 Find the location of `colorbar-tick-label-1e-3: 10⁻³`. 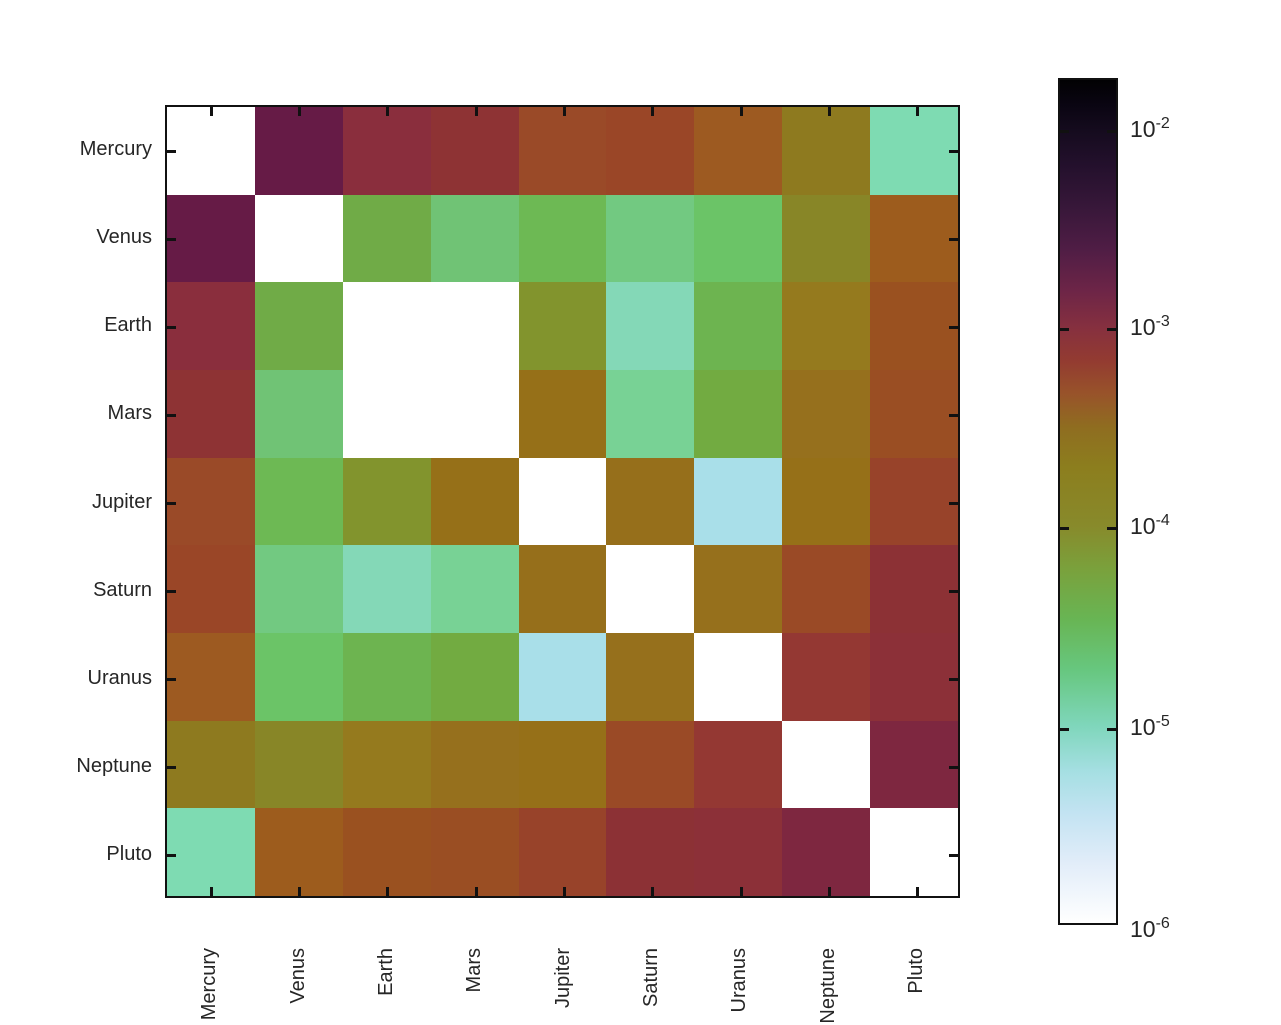

colorbar-tick-label-1e-3: 10⁻³ is located at coordinates (1150, 327).